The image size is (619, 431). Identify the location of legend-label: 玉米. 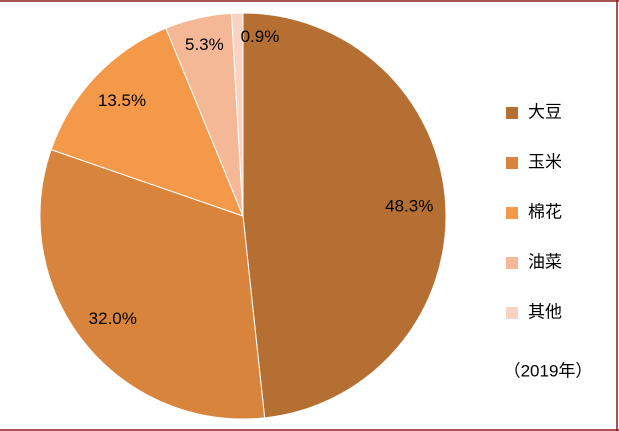
(545, 161).